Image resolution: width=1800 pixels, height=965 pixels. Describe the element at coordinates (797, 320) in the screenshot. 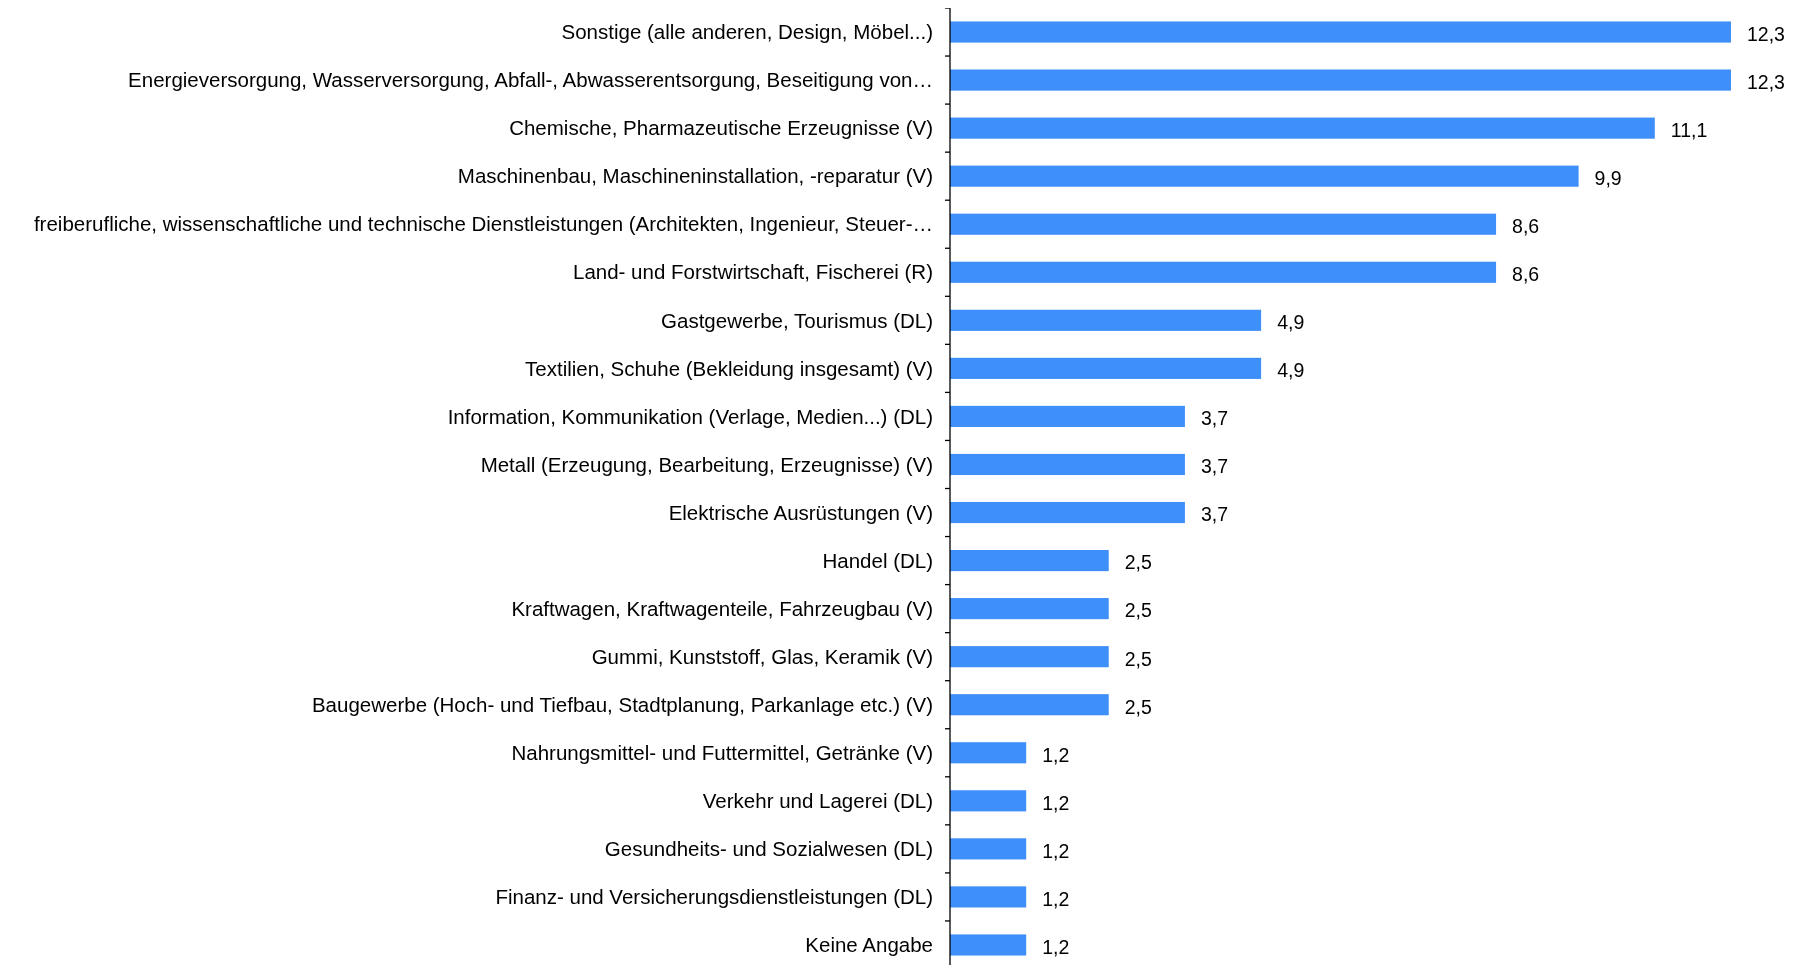

I see `y-tick-label: Gastgewerbe, Tourismus (DL)` at that location.